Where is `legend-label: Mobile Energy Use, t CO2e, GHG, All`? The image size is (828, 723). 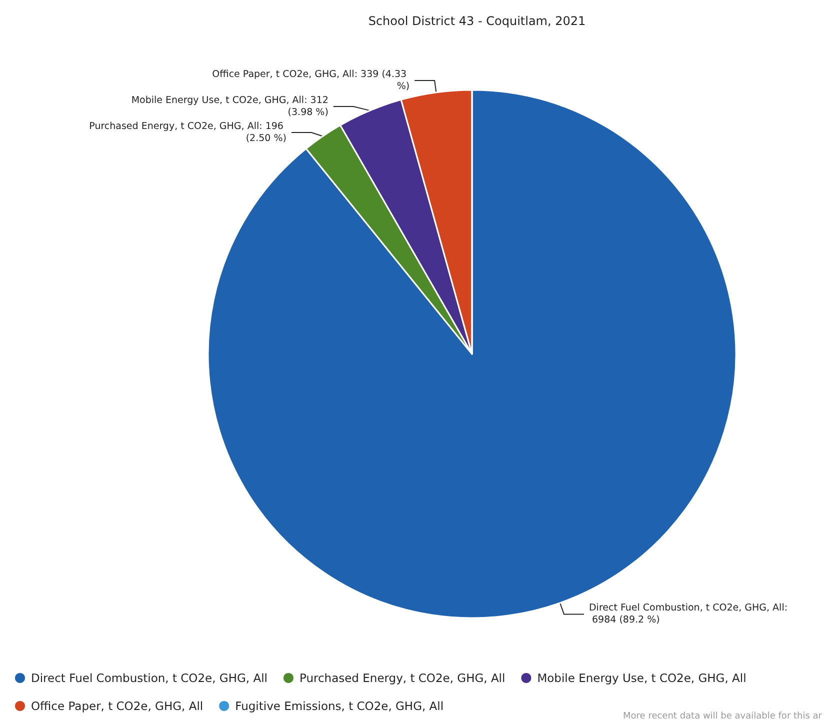 legend-label: Mobile Energy Use, t CO2e, GHG, All is located at coordinates (641, 678).